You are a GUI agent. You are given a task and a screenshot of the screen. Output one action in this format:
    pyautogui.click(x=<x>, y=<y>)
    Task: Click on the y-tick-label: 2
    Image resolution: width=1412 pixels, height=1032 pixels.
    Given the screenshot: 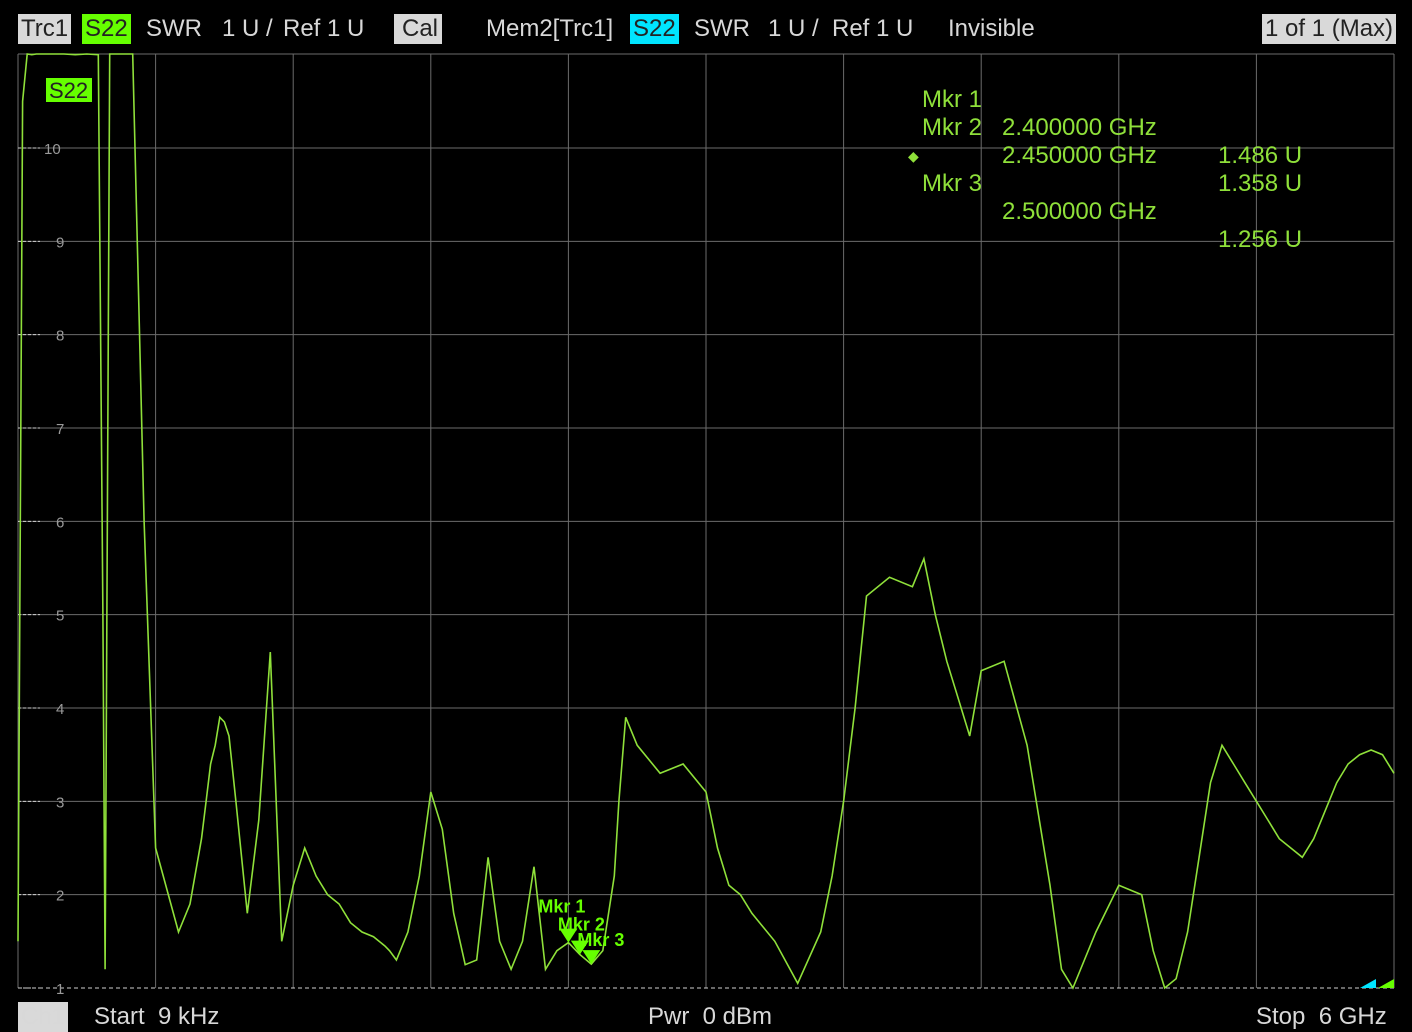 What is the action you would take?
    pyautogui.click(x=60, y=896)
    